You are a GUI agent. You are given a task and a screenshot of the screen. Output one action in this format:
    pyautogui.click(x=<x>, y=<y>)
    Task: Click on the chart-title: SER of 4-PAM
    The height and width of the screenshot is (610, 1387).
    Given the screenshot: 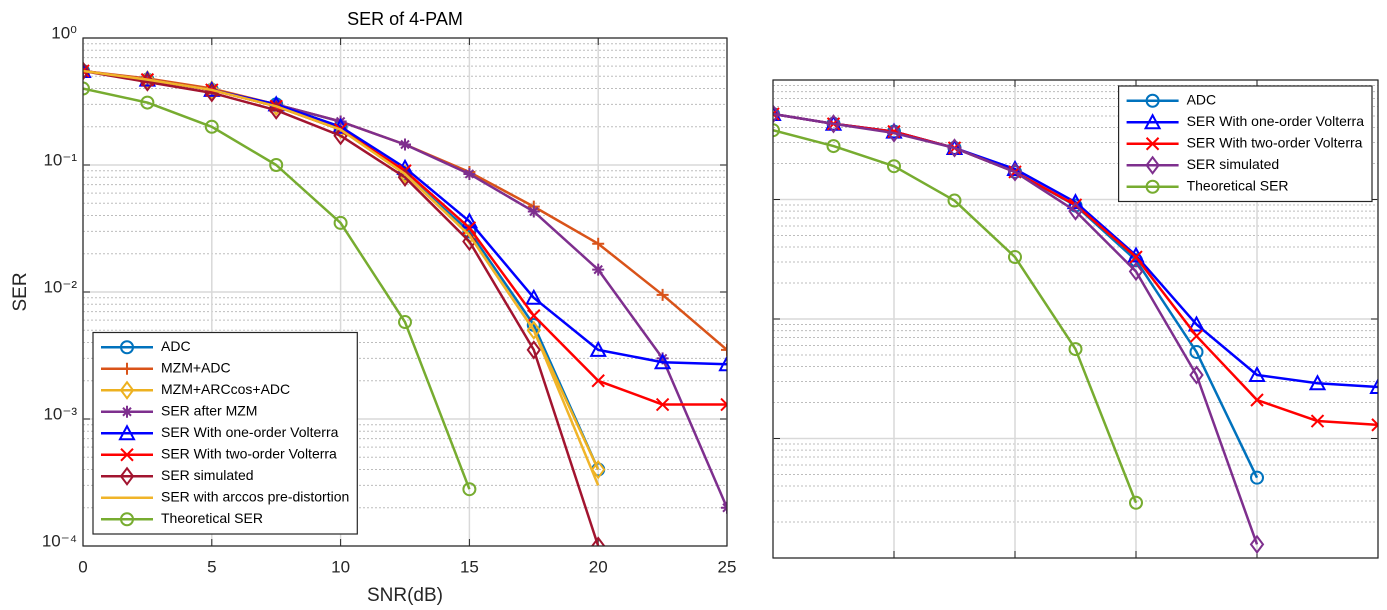 What is the action you would take?
    pyautogui.click(x=405, y=19)
    